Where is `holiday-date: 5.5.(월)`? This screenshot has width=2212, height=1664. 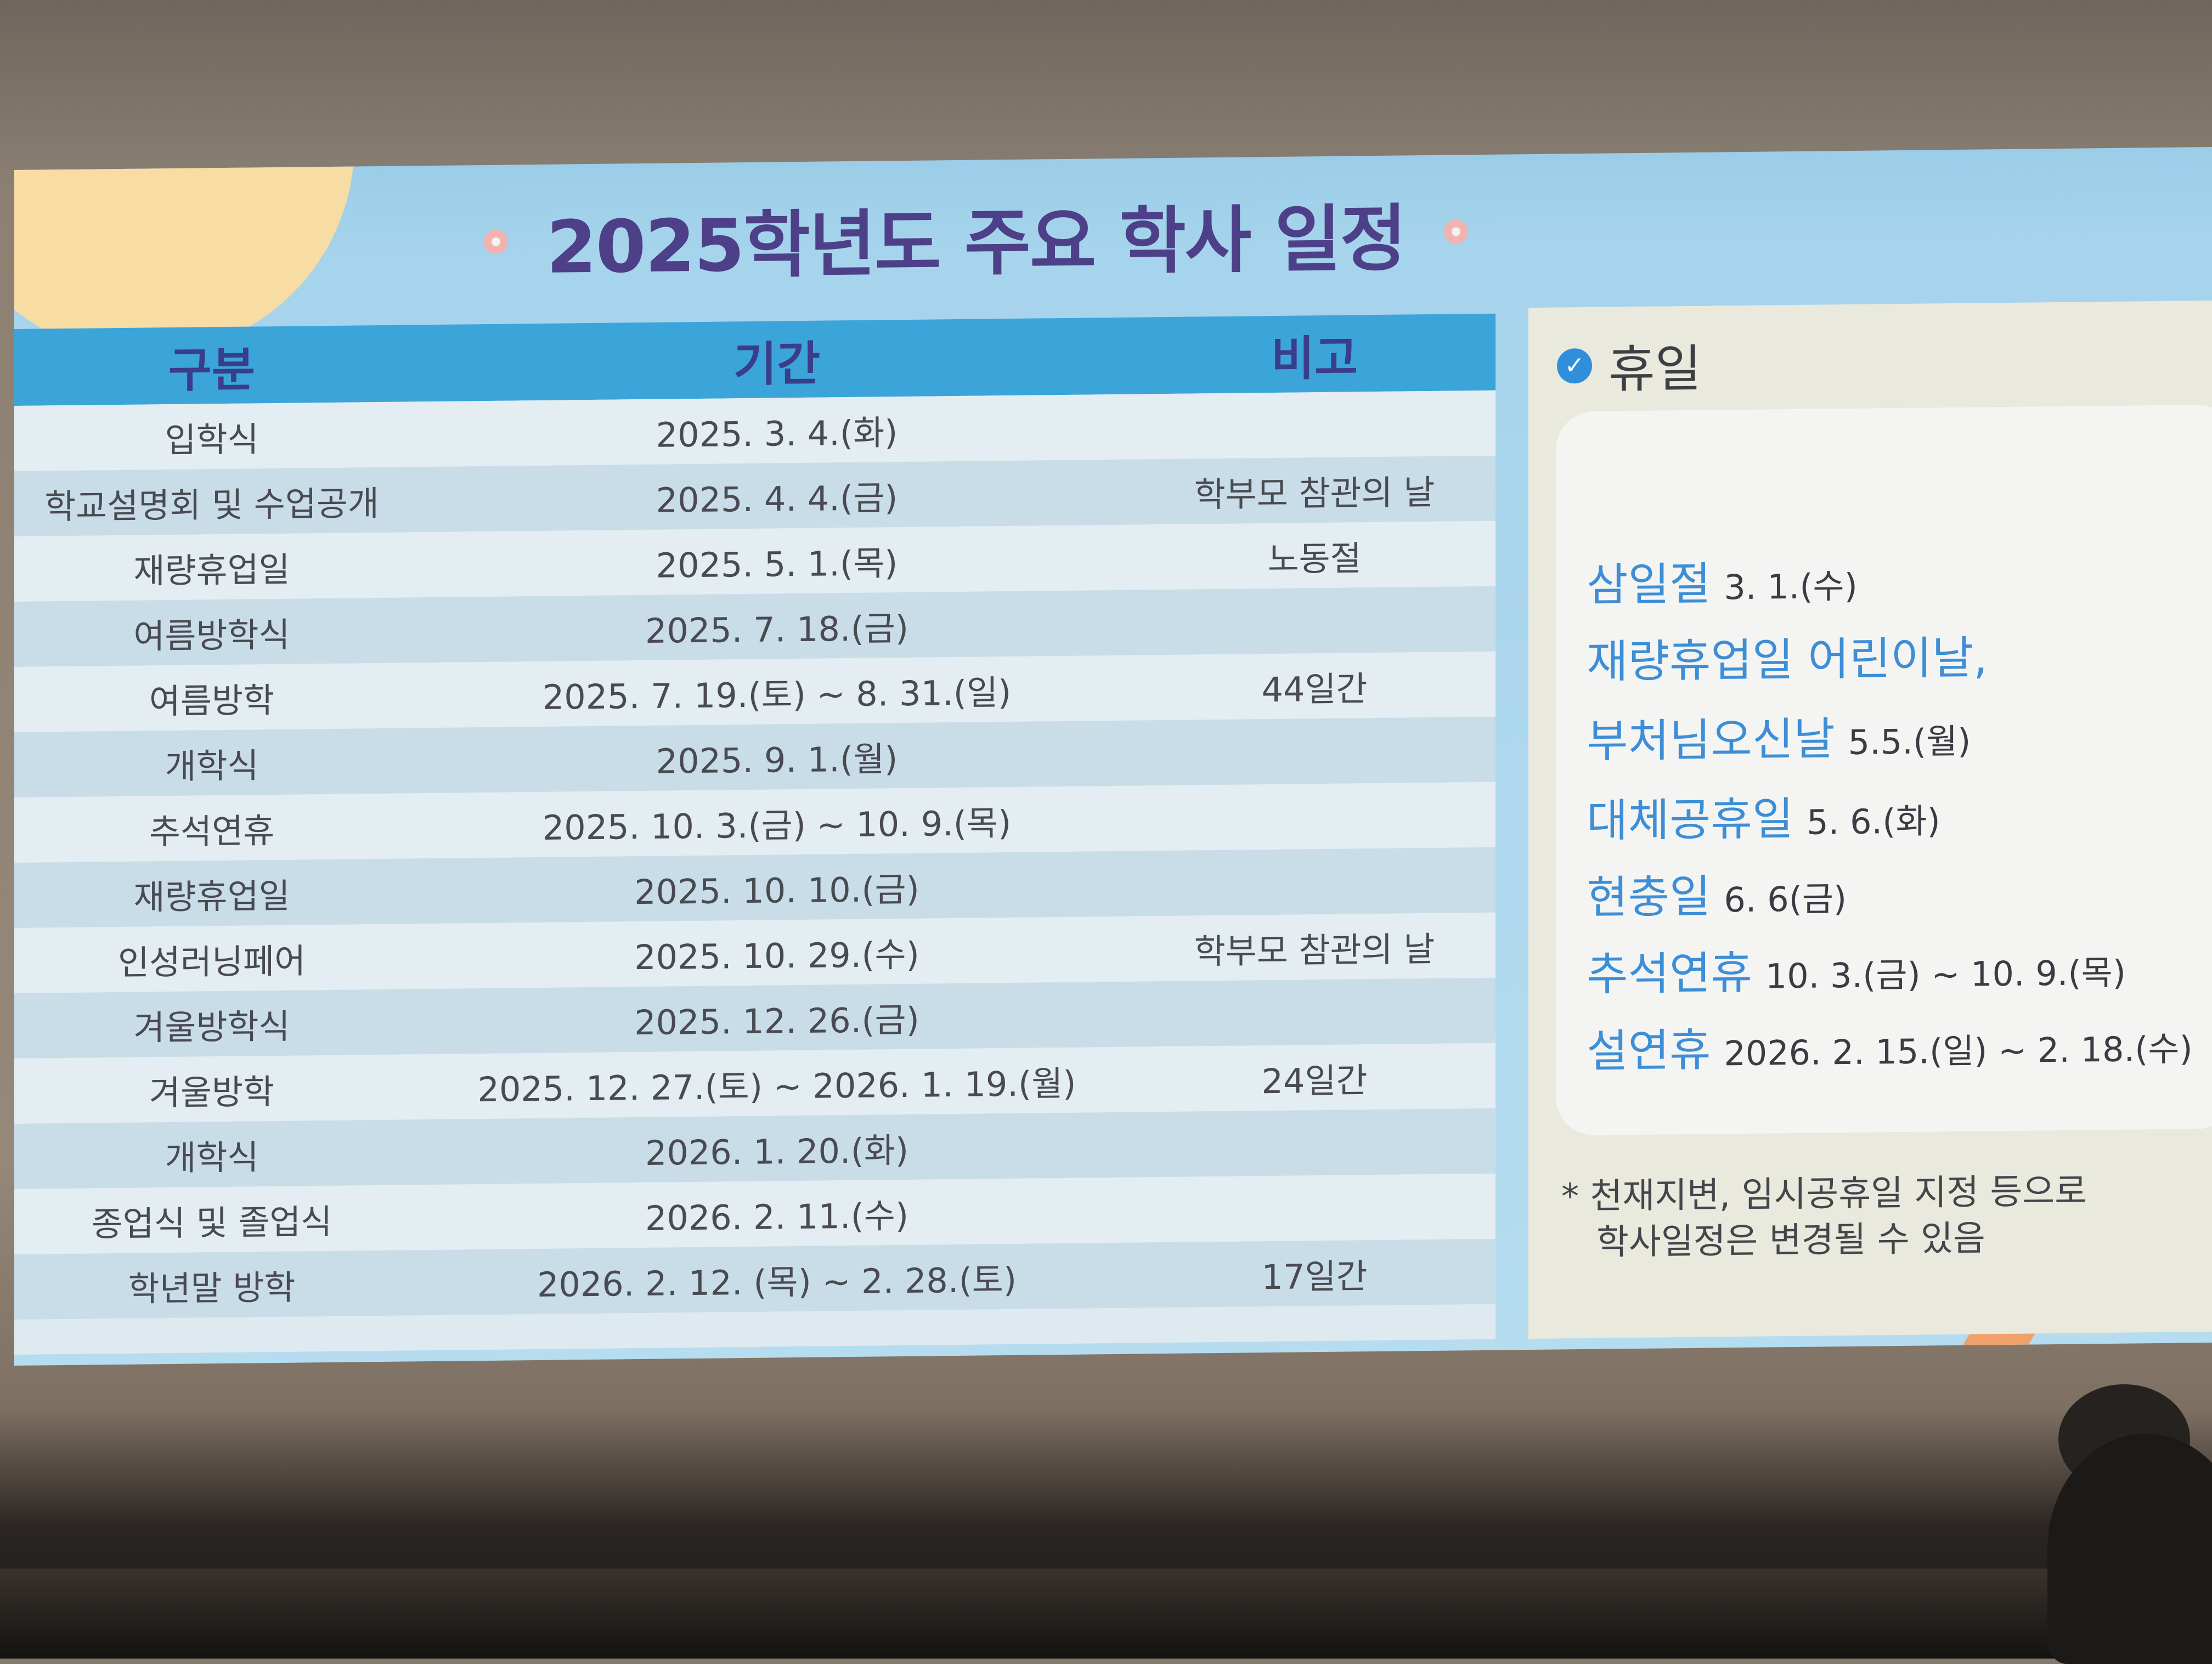
holiday-date: 5.5.(월) is located at coordinates (1909, 741).